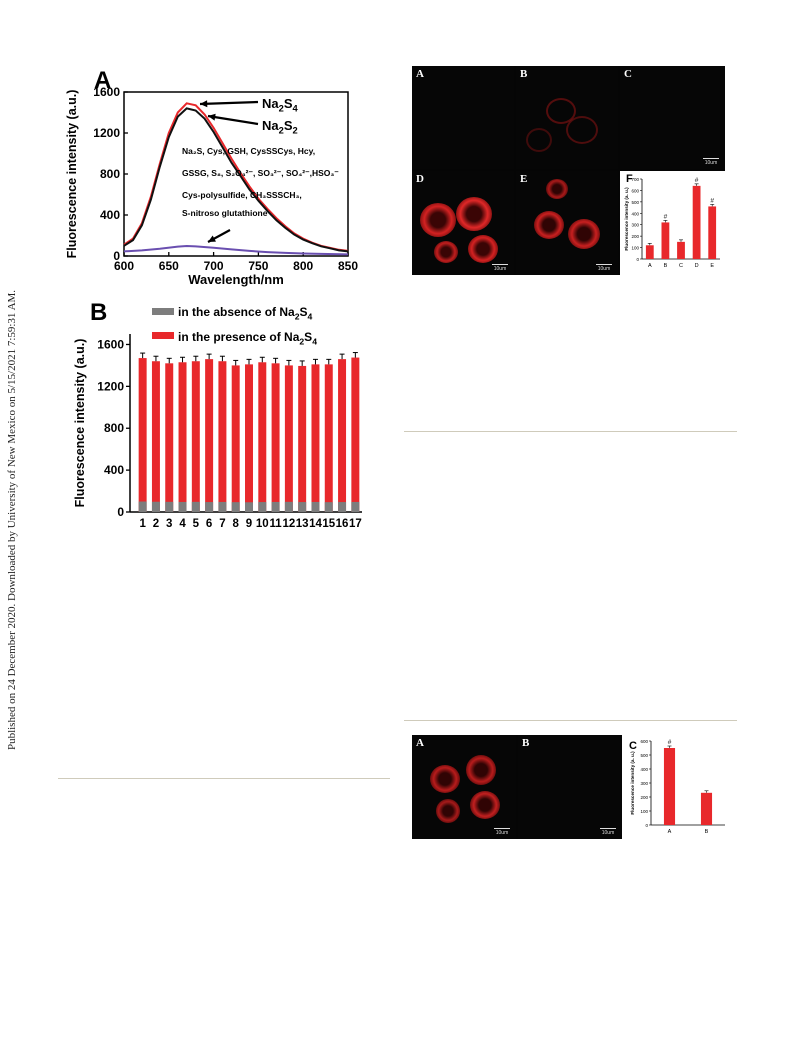 The image size is (793, 1039). I want to click on micro2-cell-a-label: A, so click(420, 743).